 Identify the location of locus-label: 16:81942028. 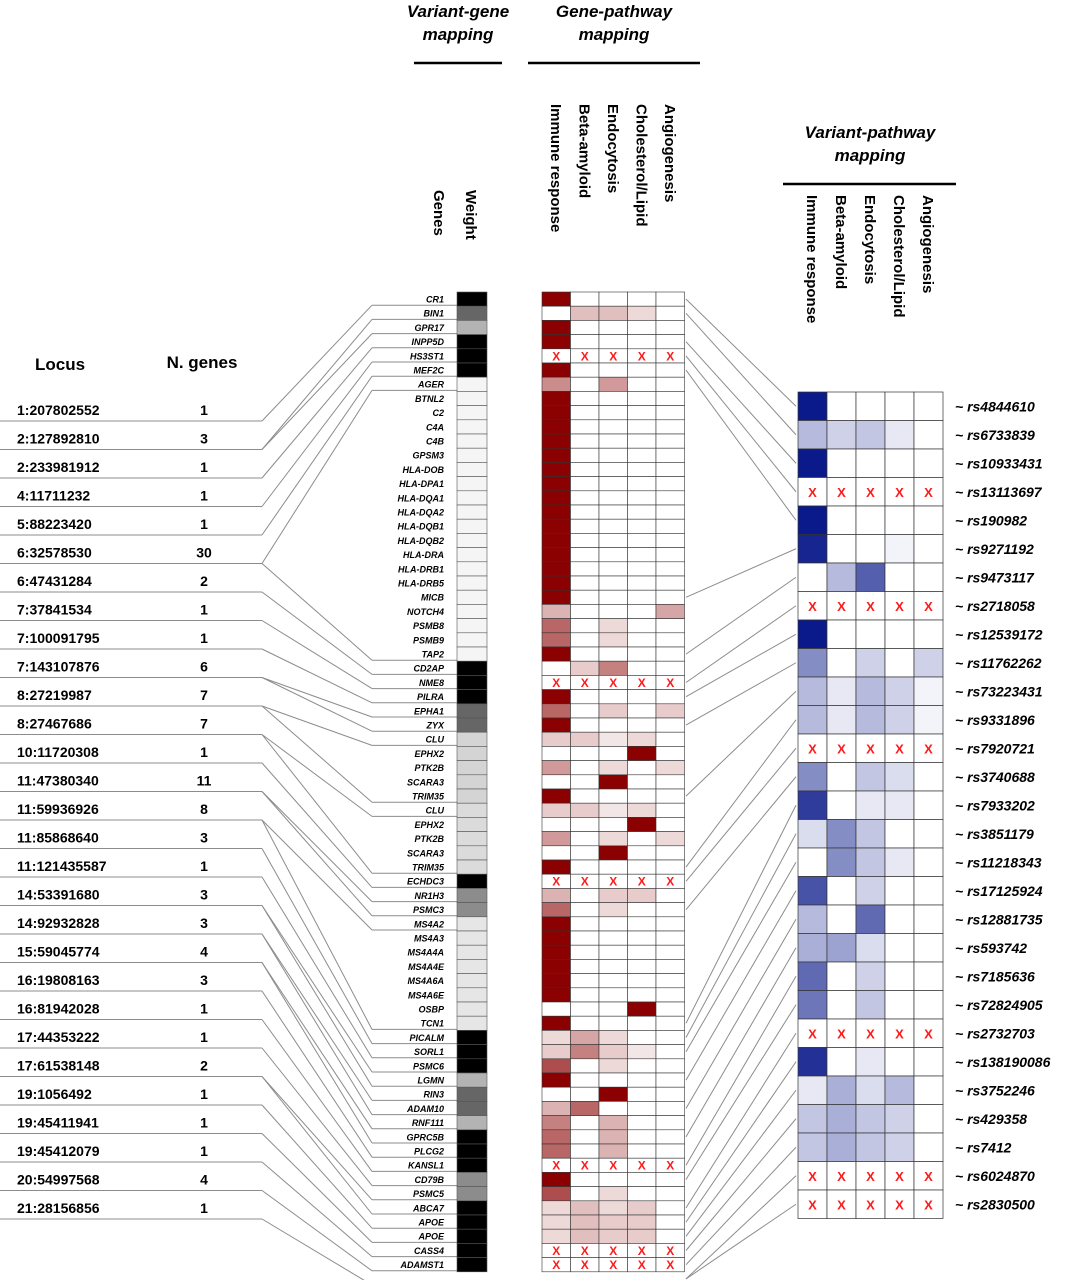
(58, 1009).